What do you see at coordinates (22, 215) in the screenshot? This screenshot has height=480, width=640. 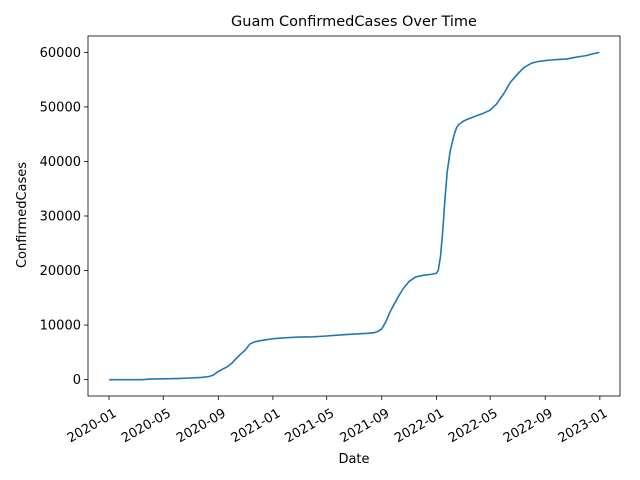 I see `y-axis-label: ConfirmedCases` at bounding box center [22, 215].